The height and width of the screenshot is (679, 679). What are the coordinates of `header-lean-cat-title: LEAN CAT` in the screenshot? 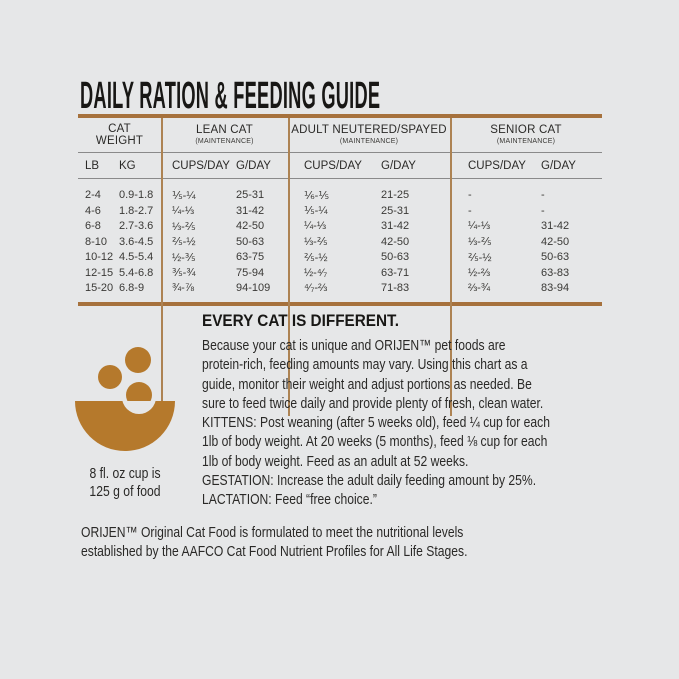 It's located at (224, 130).